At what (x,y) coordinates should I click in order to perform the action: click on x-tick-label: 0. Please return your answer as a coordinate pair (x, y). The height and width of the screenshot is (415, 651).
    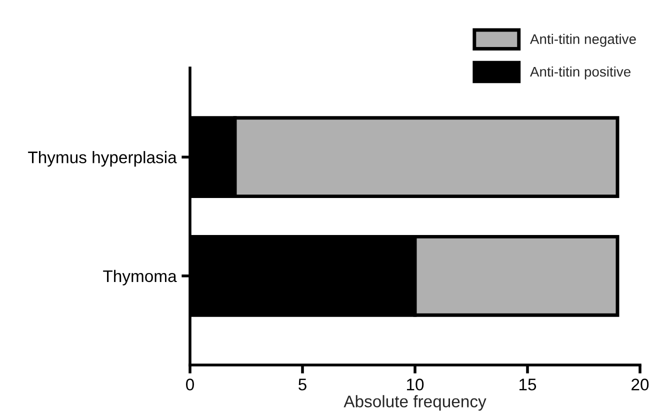
    Looking at the image, I should click on (190, 384).